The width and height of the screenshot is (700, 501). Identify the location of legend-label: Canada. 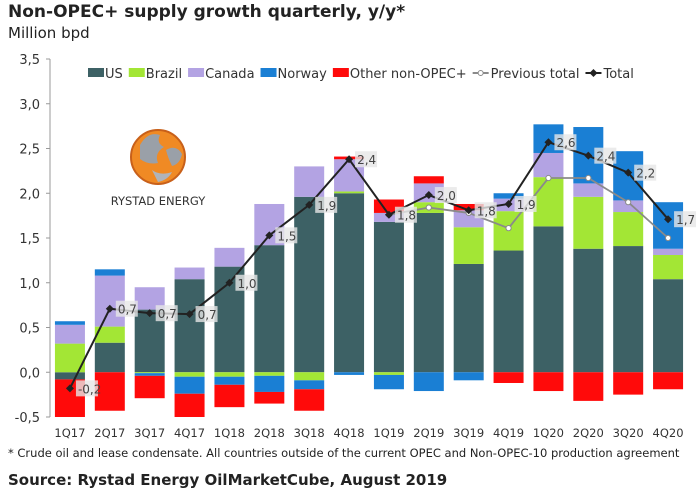
(229, 74).